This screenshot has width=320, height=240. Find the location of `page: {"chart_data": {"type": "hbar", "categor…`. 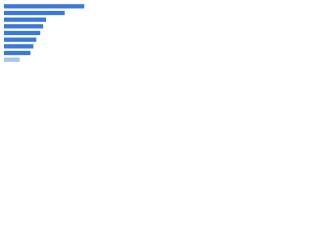

page: {"chart_data": {"type": "hbar", "categor… is located at coordinates (50, 35).